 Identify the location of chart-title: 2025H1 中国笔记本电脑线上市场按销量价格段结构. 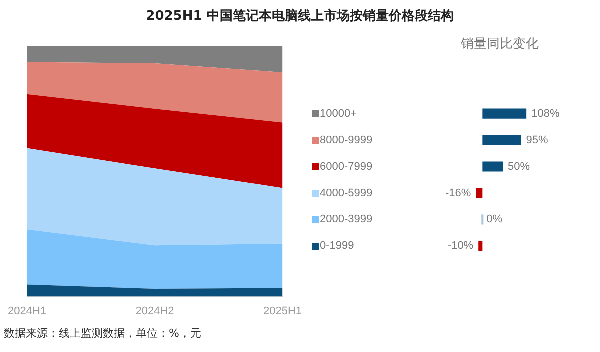
(300, 16).